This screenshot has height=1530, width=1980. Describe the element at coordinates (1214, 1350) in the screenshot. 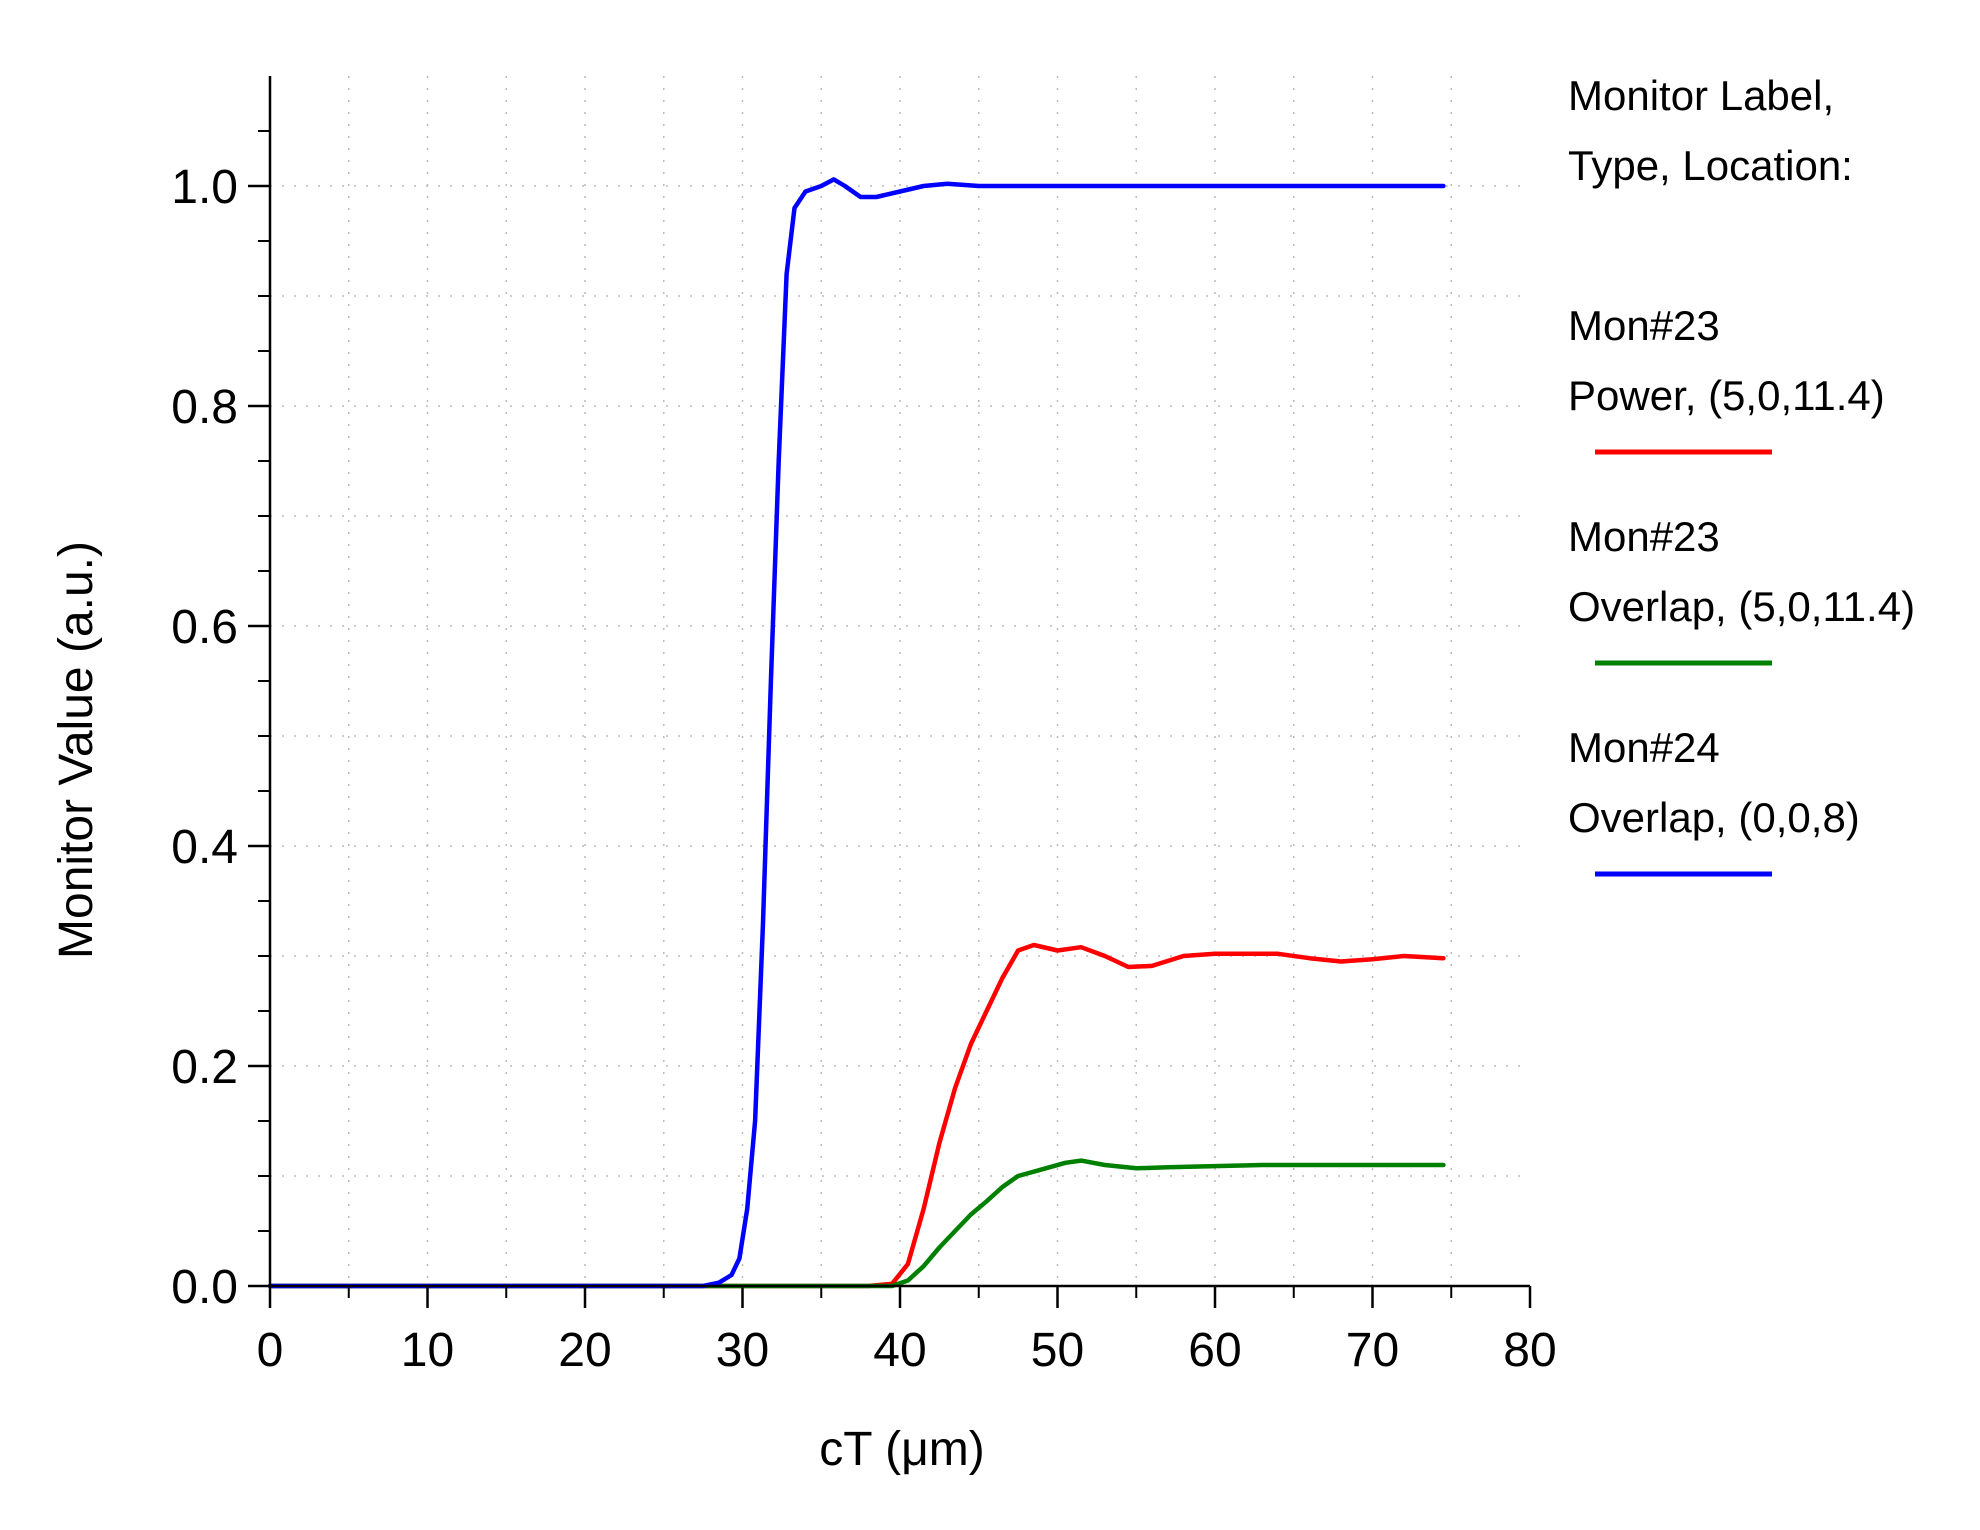

I see `x-tick-label: 60` at that location.